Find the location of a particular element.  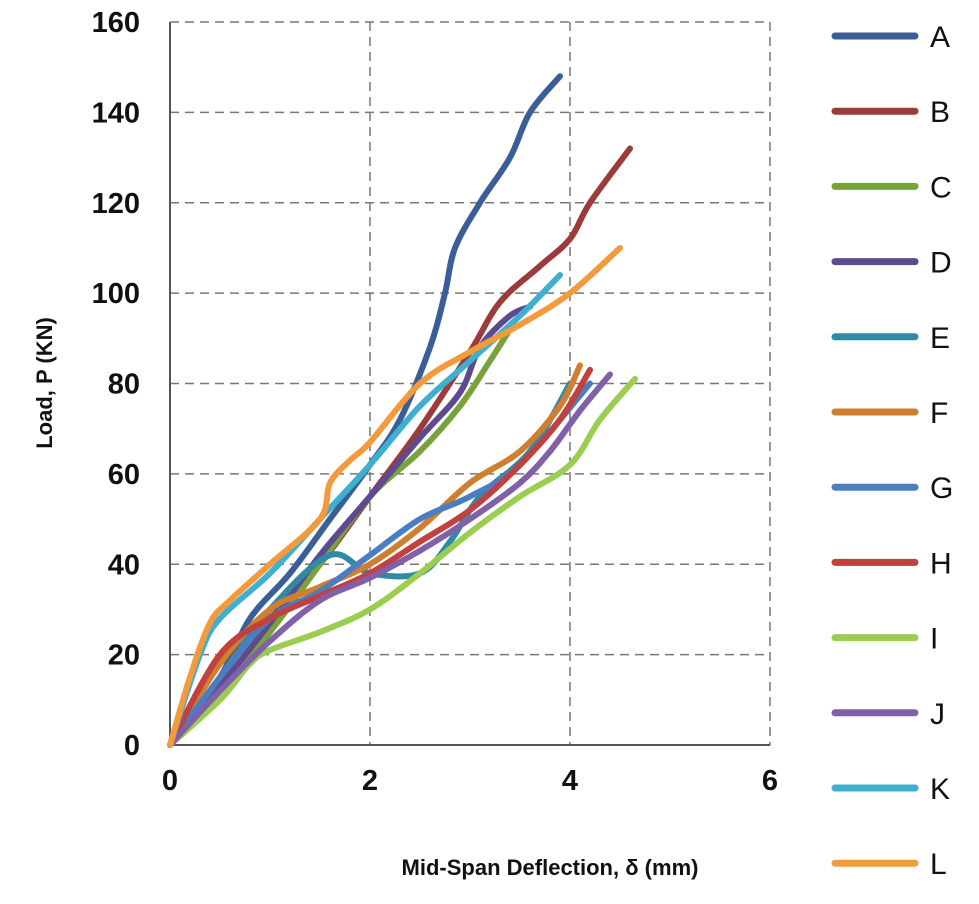

y-tick-label: 80 is located at coordinates (124, 385).